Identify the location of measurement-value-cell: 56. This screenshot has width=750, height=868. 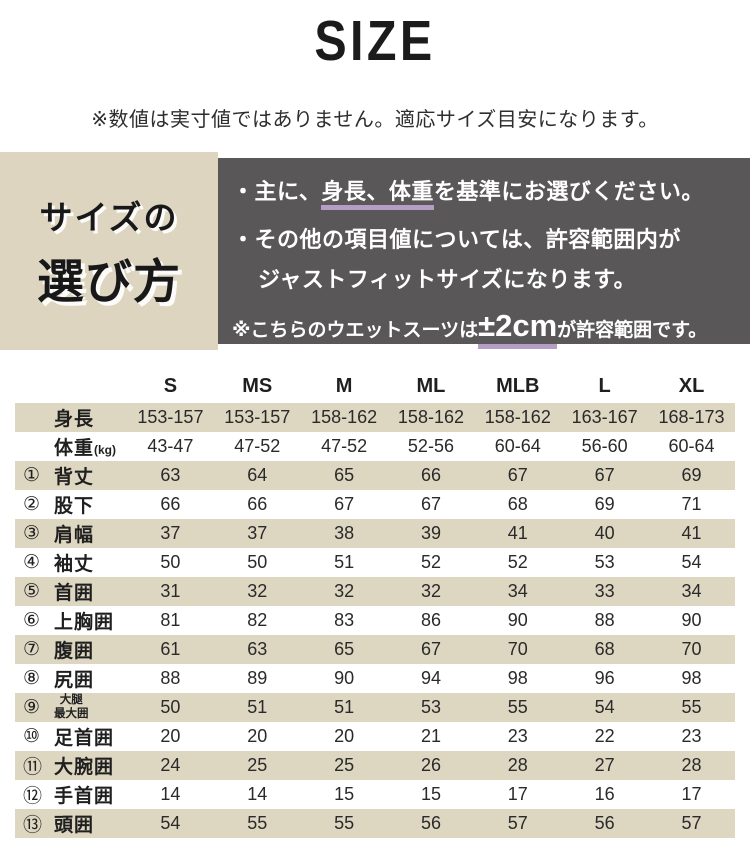
(430, 823).